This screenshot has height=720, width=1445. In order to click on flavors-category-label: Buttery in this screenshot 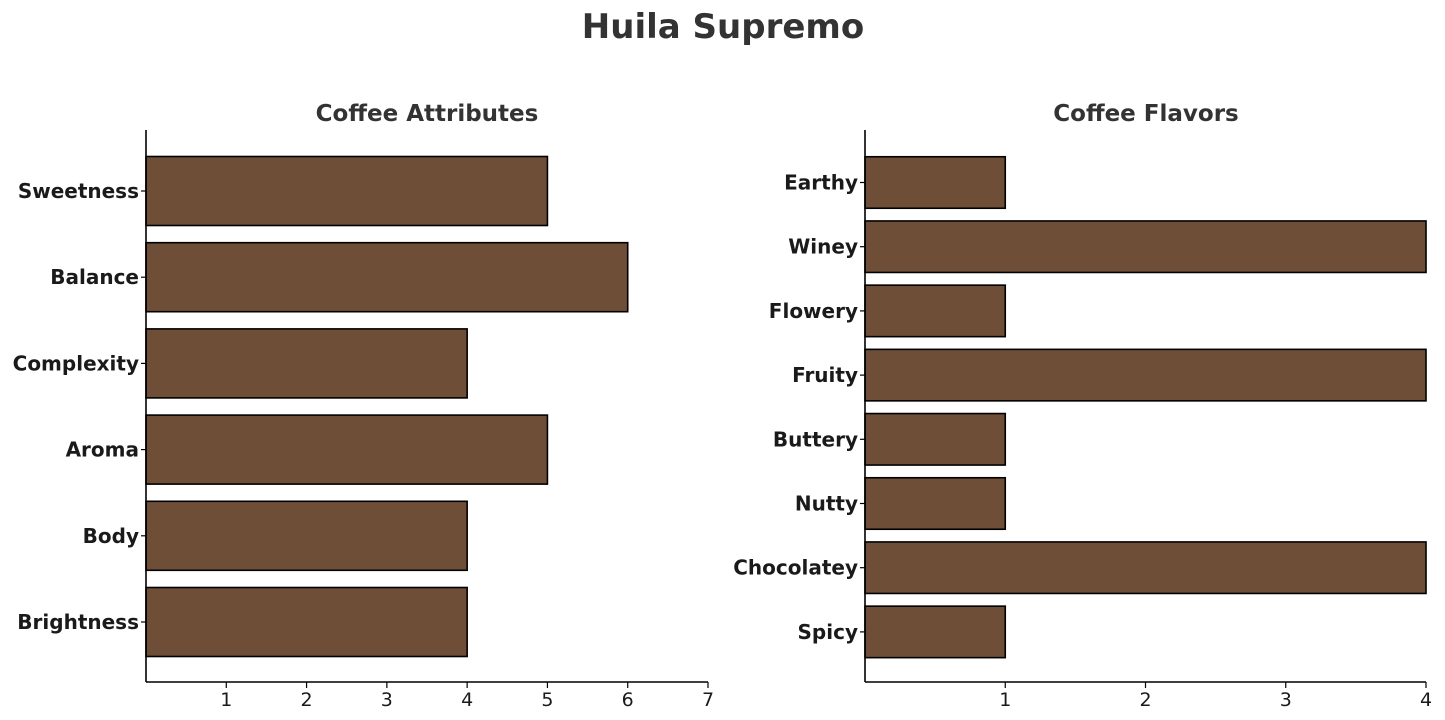, I will do `click(815, 439)`.